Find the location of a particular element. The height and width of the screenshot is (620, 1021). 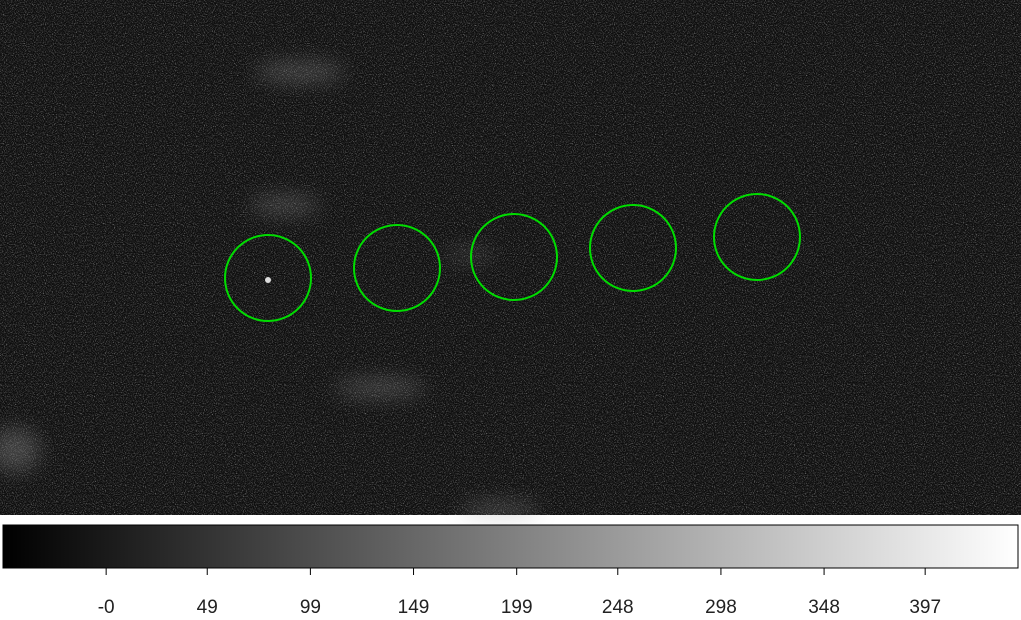

colorbar-ticks: -0 49 99 149 199 248 298 348 397 is located at coordinates (519, 593).